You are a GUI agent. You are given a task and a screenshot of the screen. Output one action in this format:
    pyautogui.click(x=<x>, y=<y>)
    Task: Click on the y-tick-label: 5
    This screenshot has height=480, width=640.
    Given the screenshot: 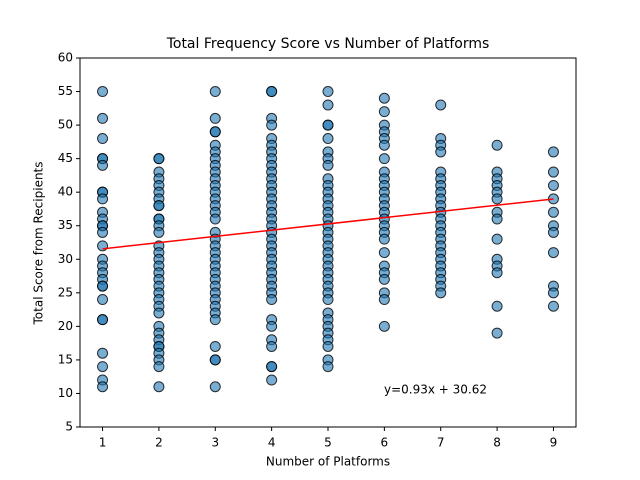 What is the action you would take?
    pyautogui.click(x=69, y=427)
    